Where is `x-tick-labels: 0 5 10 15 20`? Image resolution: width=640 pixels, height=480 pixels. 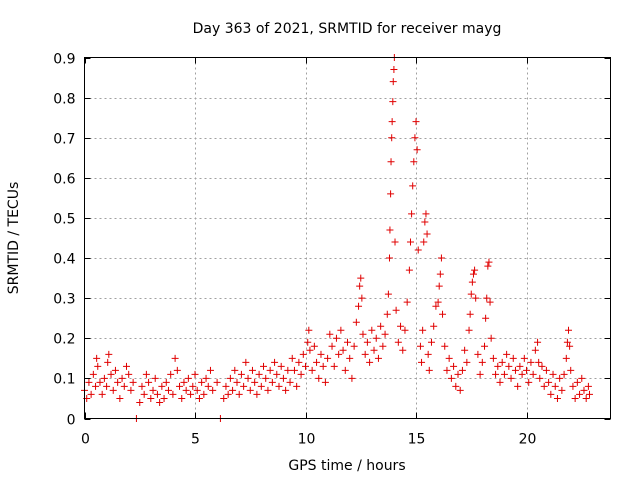
x-tick-labels: 0 5 10 15 20 is located at coordinates (308, 440).